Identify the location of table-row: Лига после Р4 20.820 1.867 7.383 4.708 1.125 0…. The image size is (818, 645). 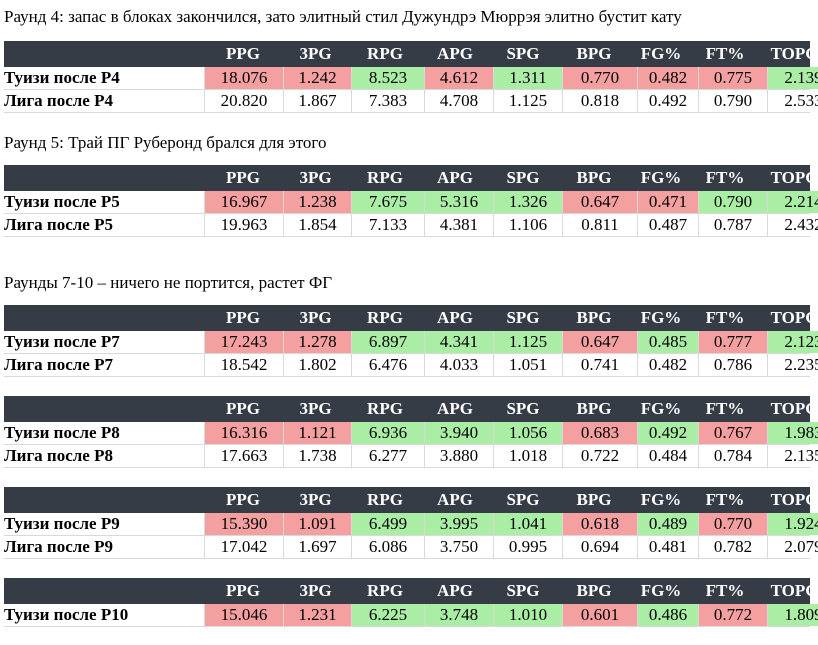
(411, 101).